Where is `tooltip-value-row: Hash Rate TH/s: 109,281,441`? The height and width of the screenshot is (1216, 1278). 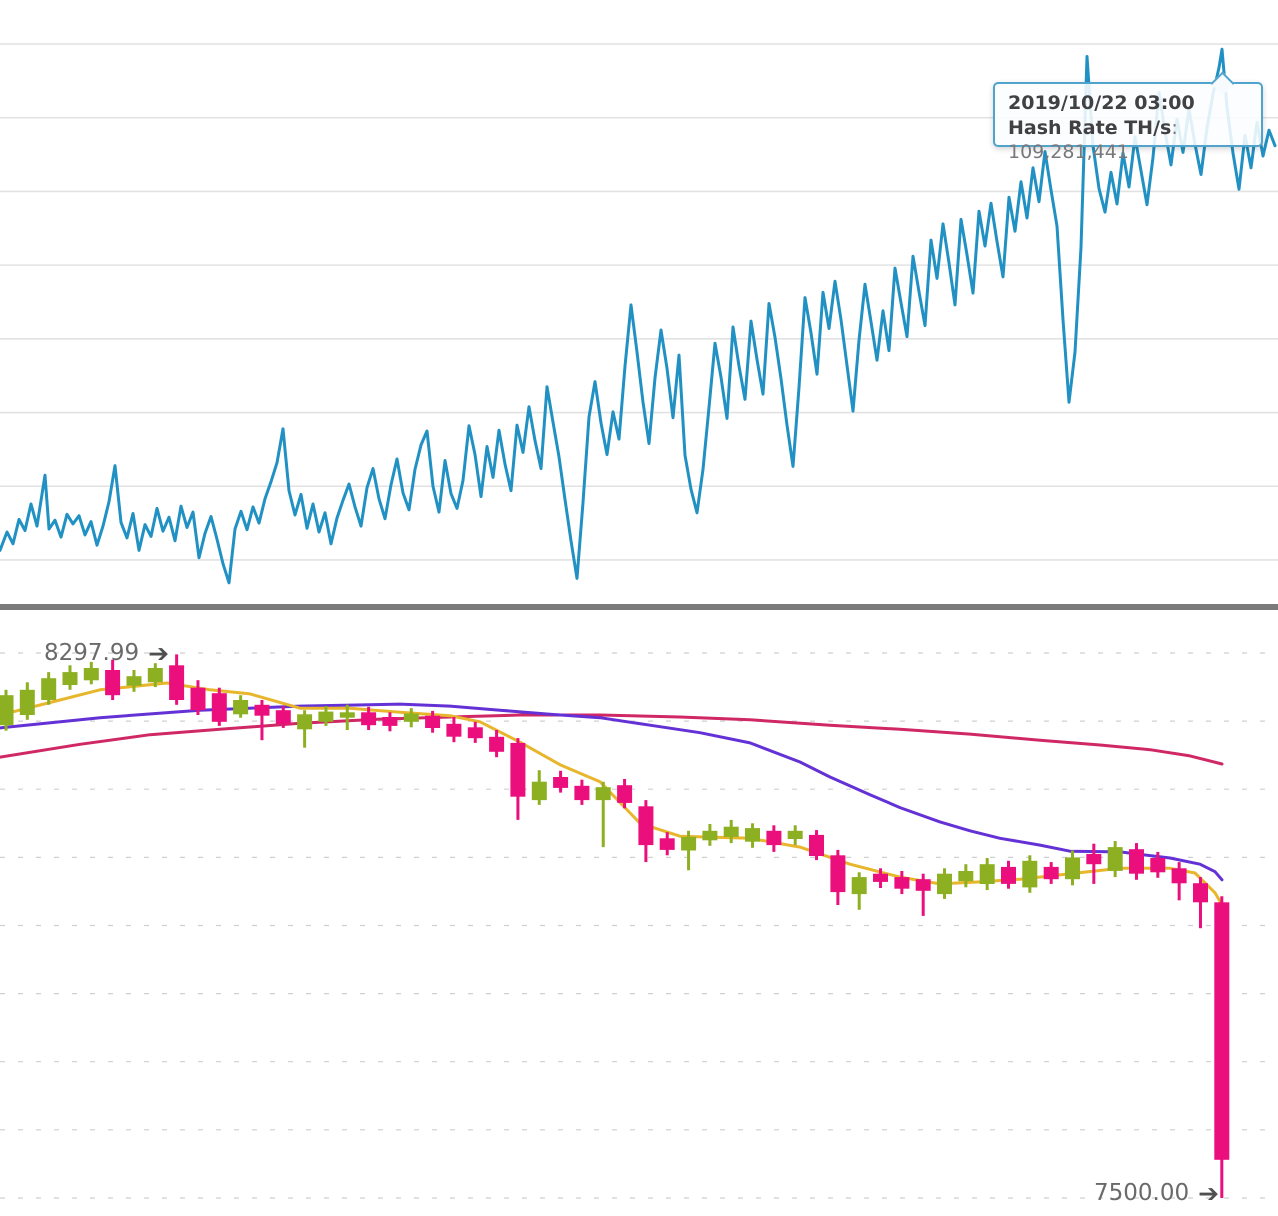 tooltip-value-row: Hash Rate TH/s: 109,281,441 is located at coordinates (1134, 140).